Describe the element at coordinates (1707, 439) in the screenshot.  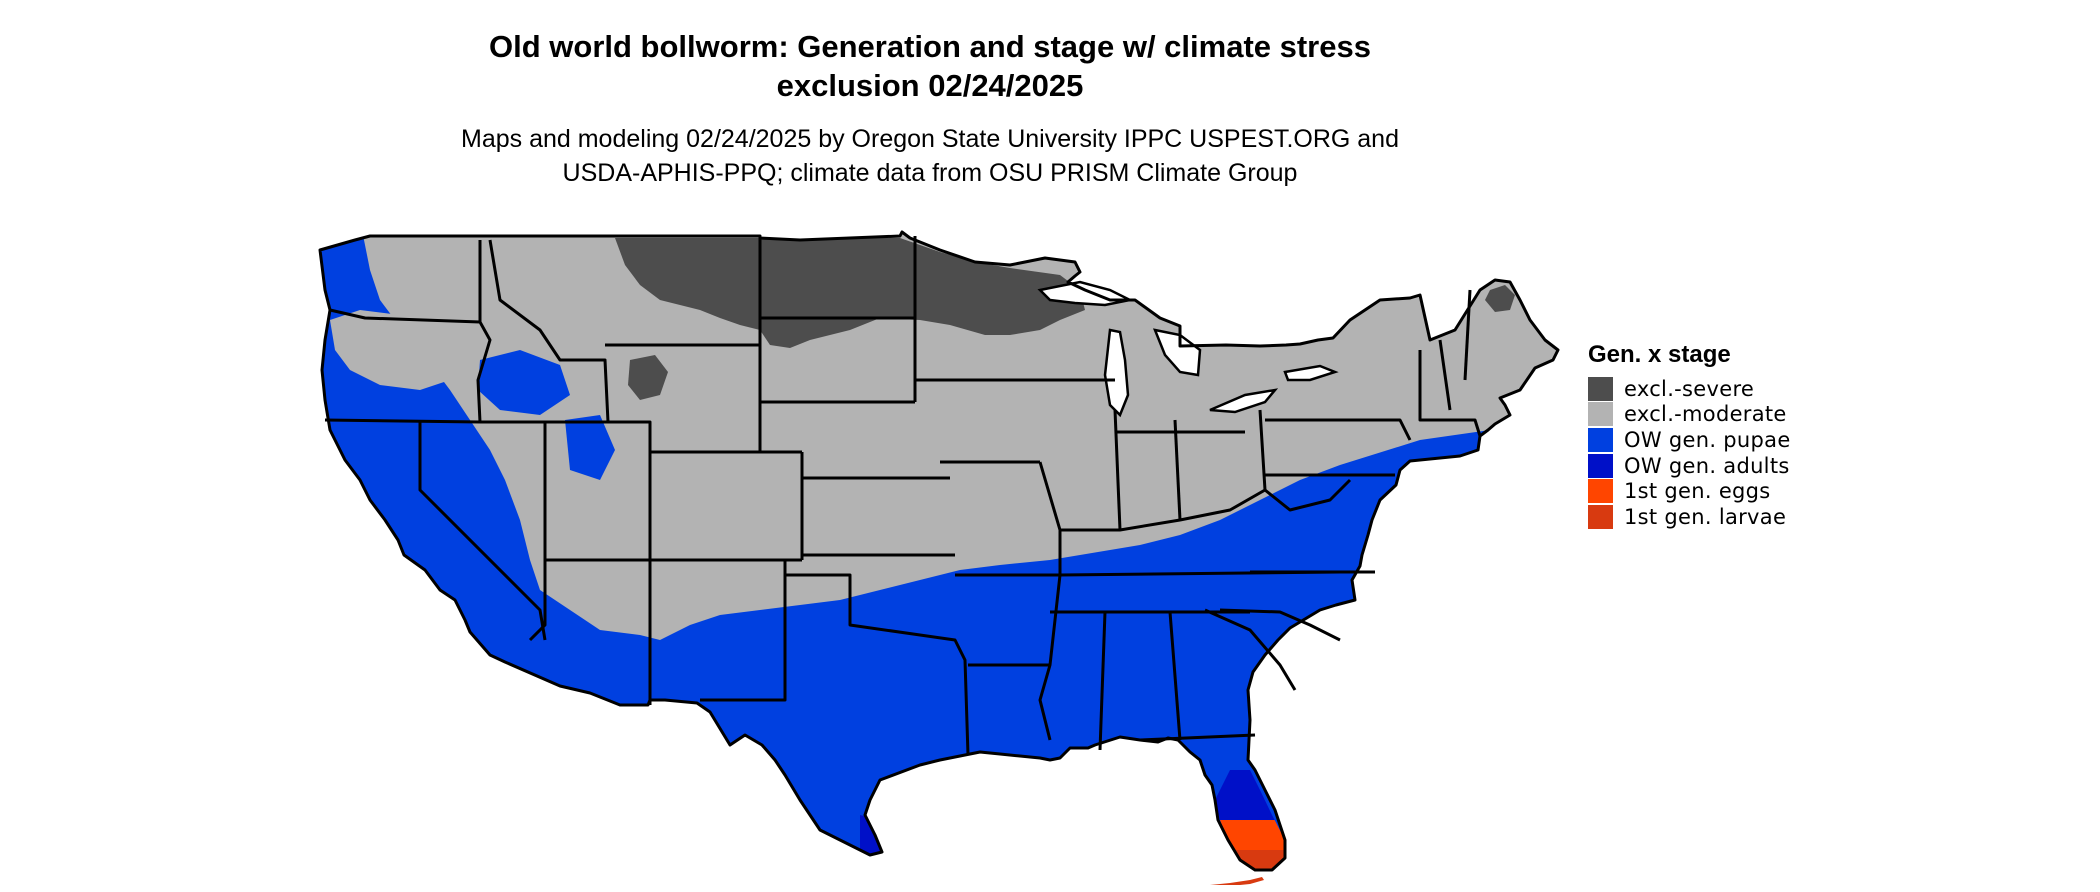
I see `legend-label: OW gen. pupae` at that location.